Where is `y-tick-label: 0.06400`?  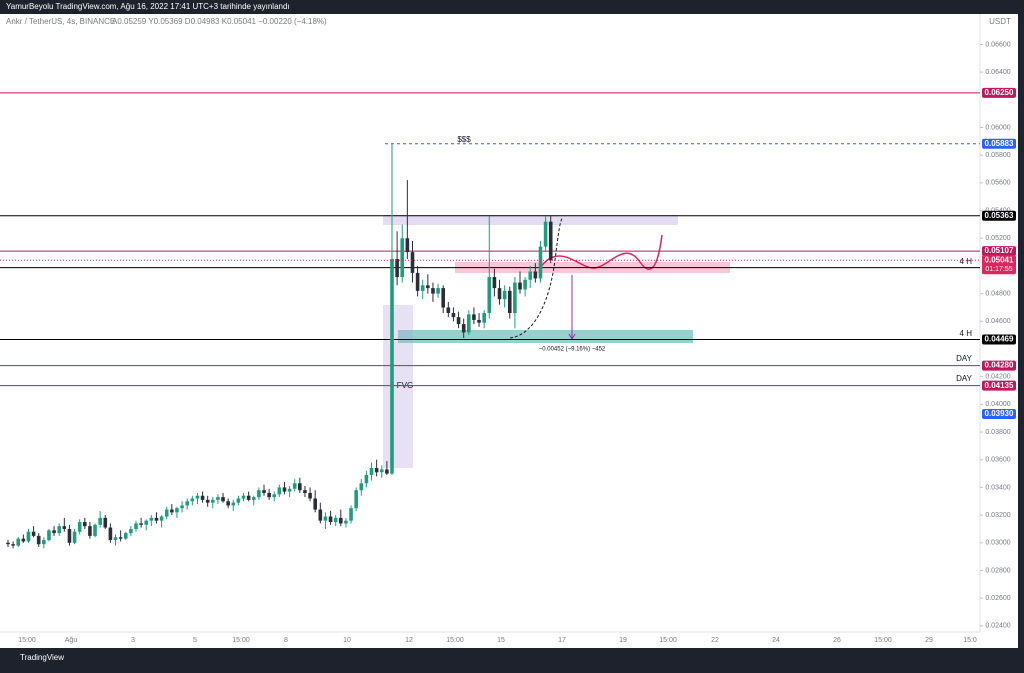 y-tick-label: 0.06400 is located at coordinates (997, 72).